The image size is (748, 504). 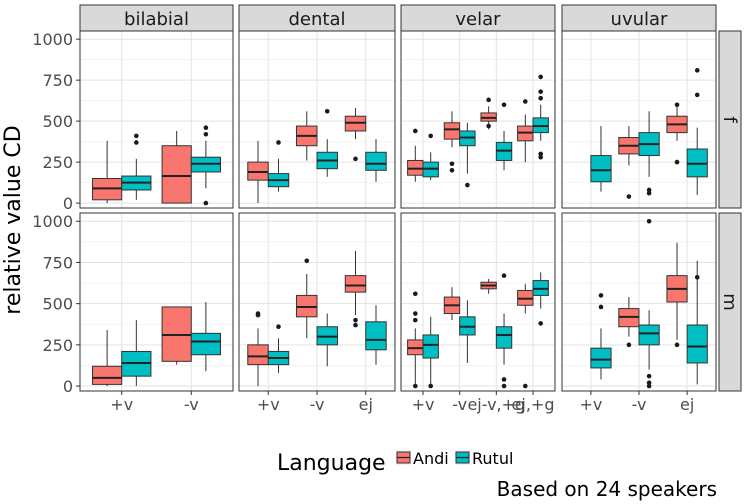 I want to click on box-ej-v,+g-Andi, so click(x=488, y=286).